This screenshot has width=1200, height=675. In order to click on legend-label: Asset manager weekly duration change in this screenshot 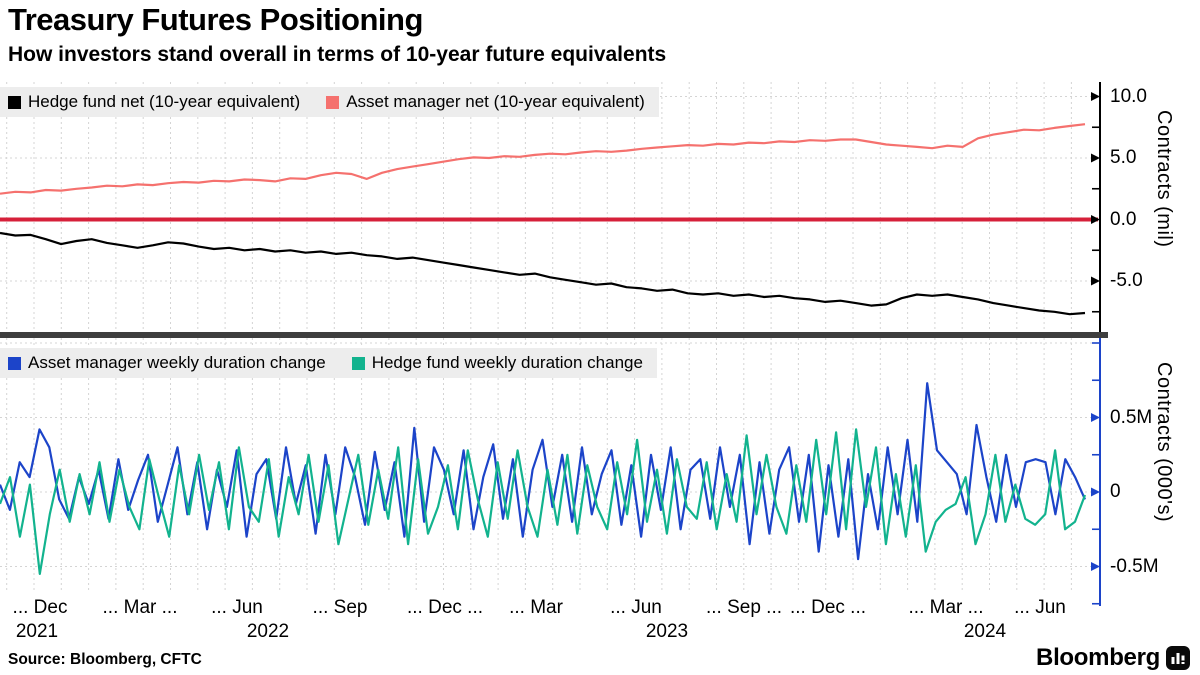, I will do `click(177, 362)`.